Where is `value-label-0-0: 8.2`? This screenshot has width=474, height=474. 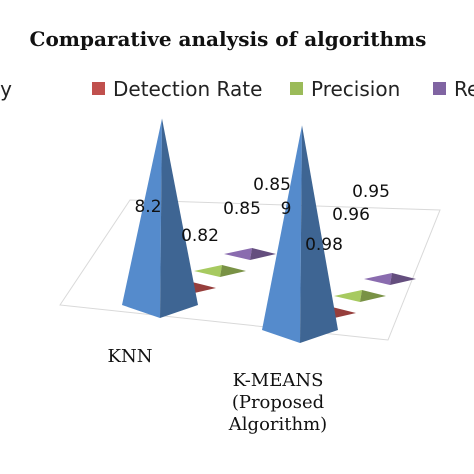
value-label-0-0: 8.2 is located at coordinates (147, 207).